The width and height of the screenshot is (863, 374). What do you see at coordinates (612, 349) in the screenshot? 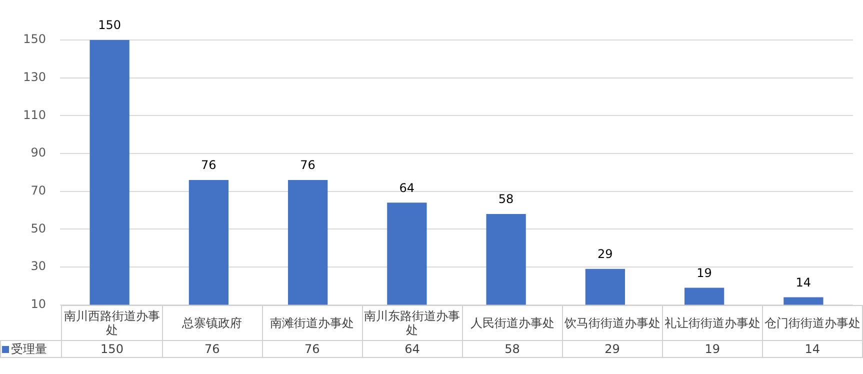
I see `data-label: 29` at bounding box center [612, 349].